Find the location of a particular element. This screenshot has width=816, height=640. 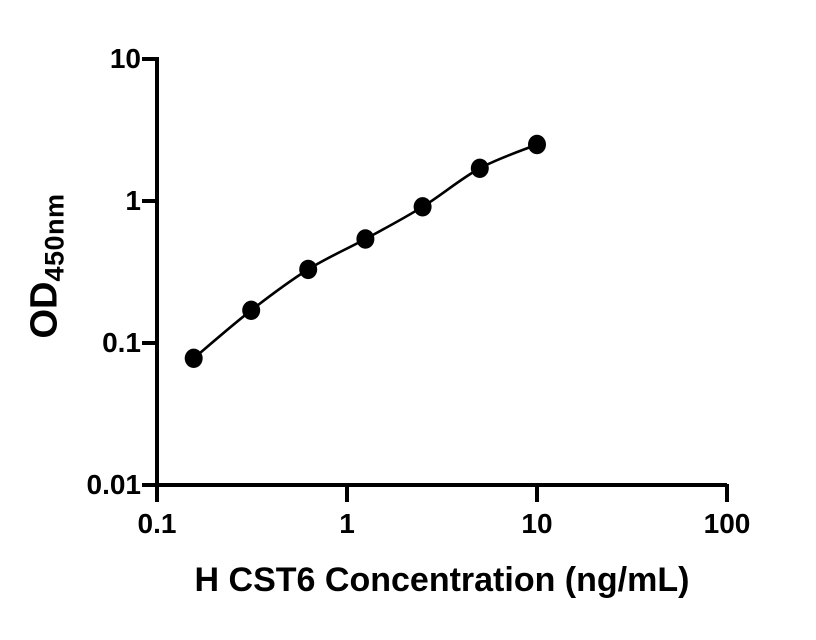

y-axis-title-subscript: 450nm is located at coordinates (54, 237).